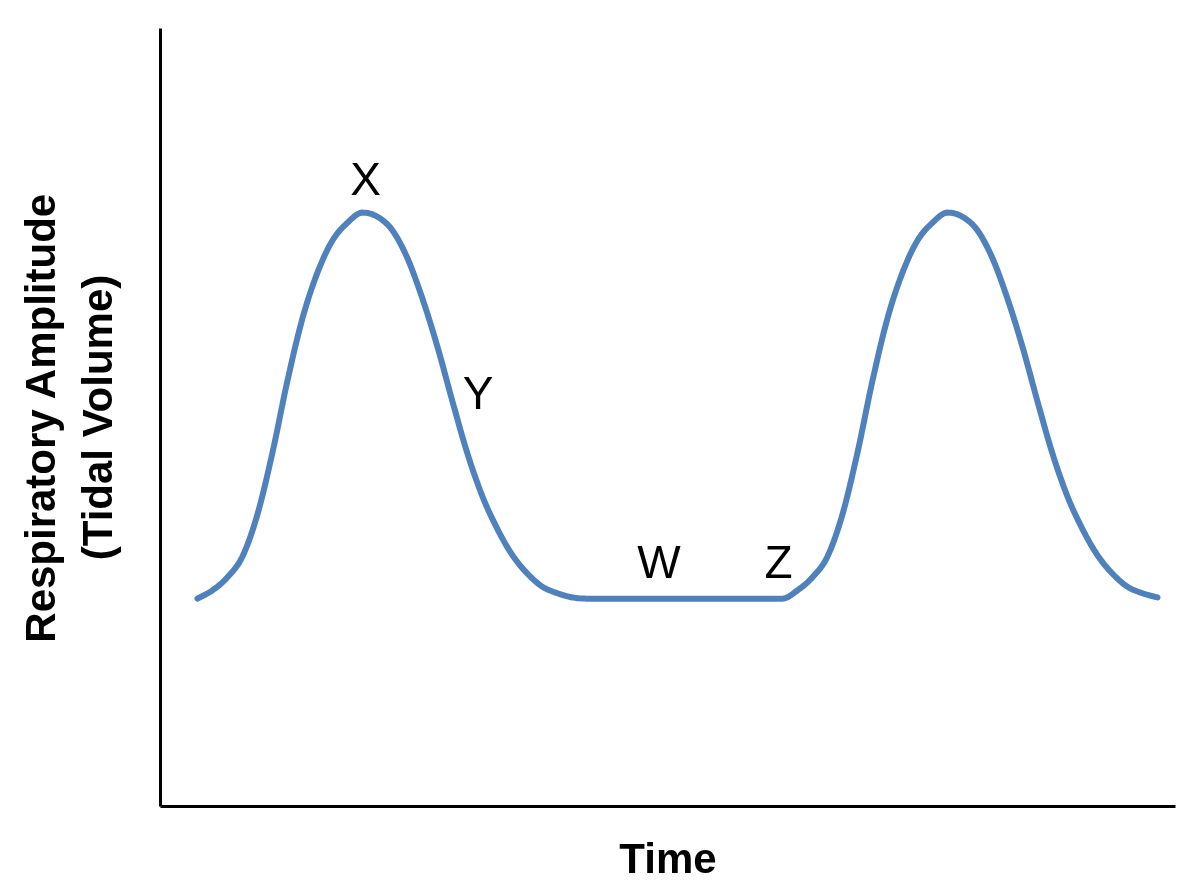 This screenshot has height=896, width=1200. I want to click on annotation: Z, so click(778, 562).